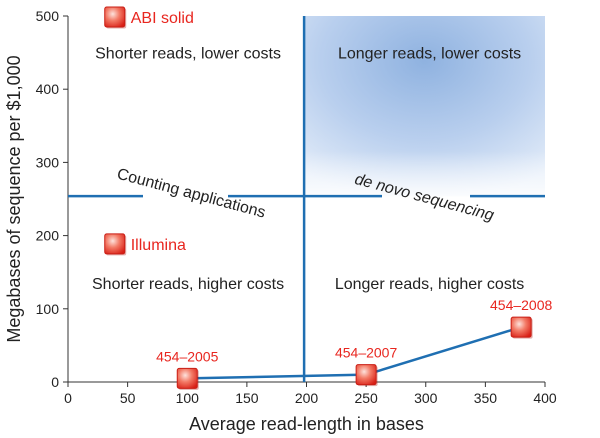 The height and width of the screenshot is (438, 600). I want to click on y-tick-label: 0, so click(55, 382).